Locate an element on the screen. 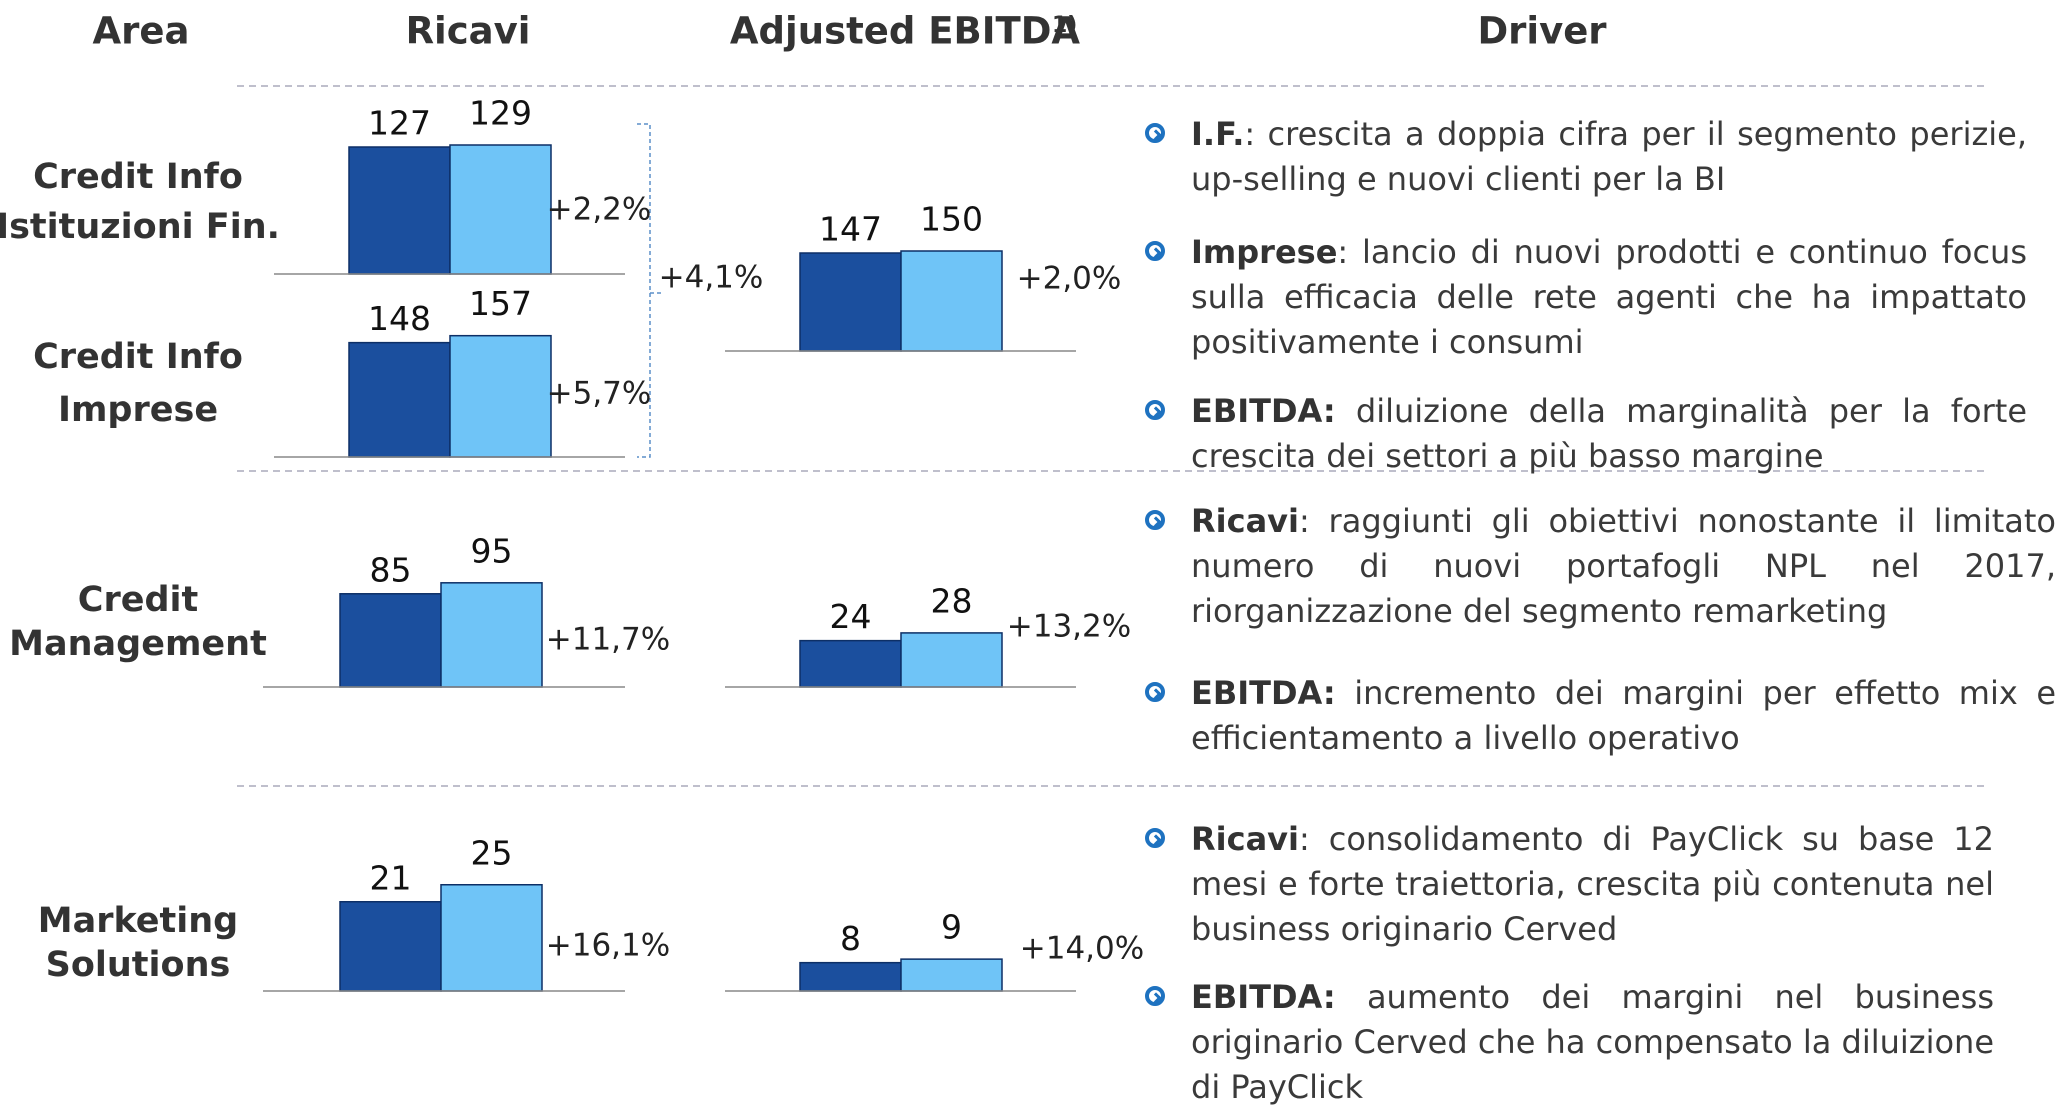  header: Adjusted EBITDA is located at coordinates (905, 31).